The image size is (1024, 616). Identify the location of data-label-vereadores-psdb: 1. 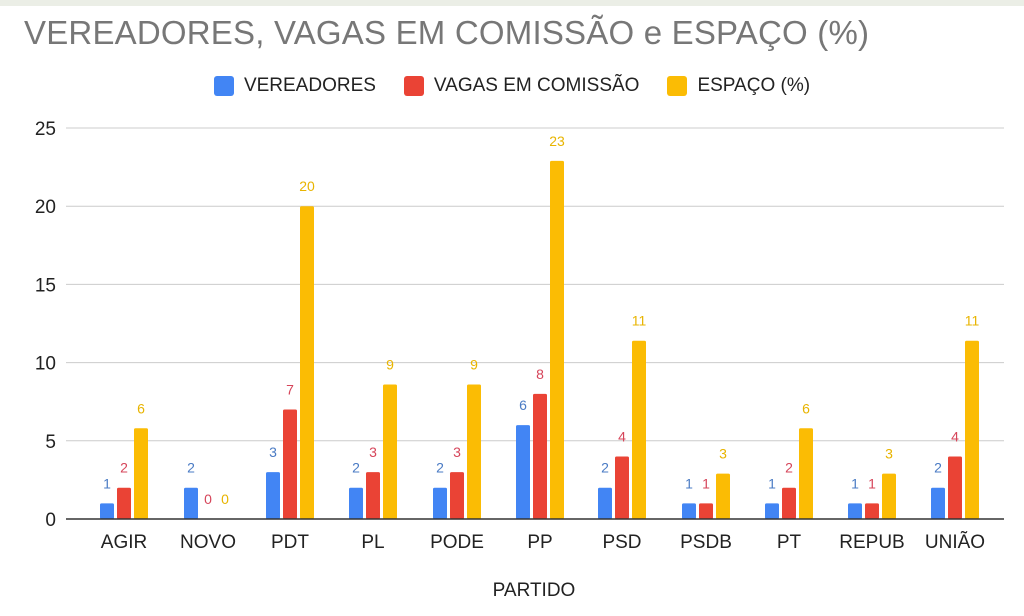
(689, 483).